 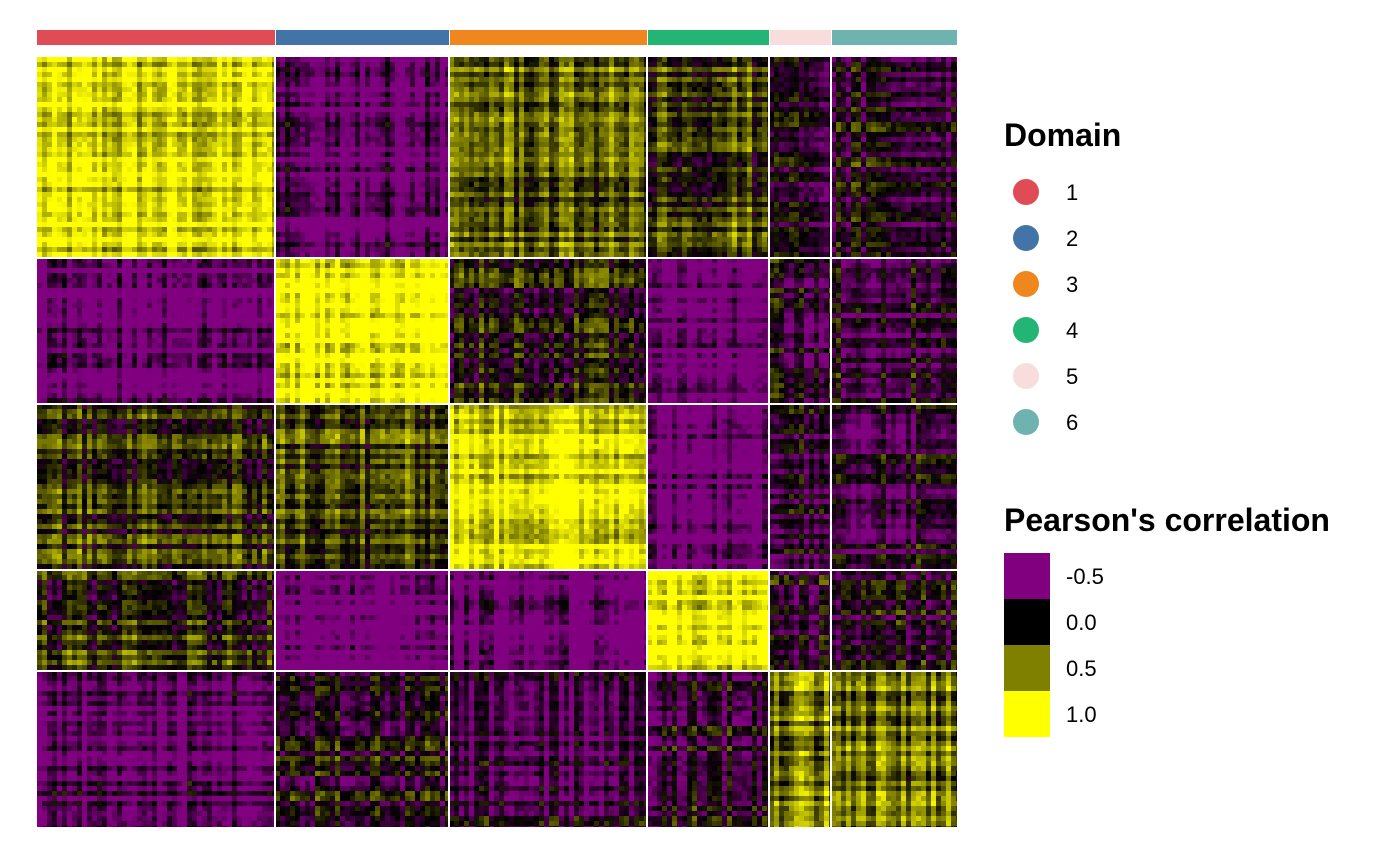 I want to click on block-r3-c2, so click(x=362, y=487).